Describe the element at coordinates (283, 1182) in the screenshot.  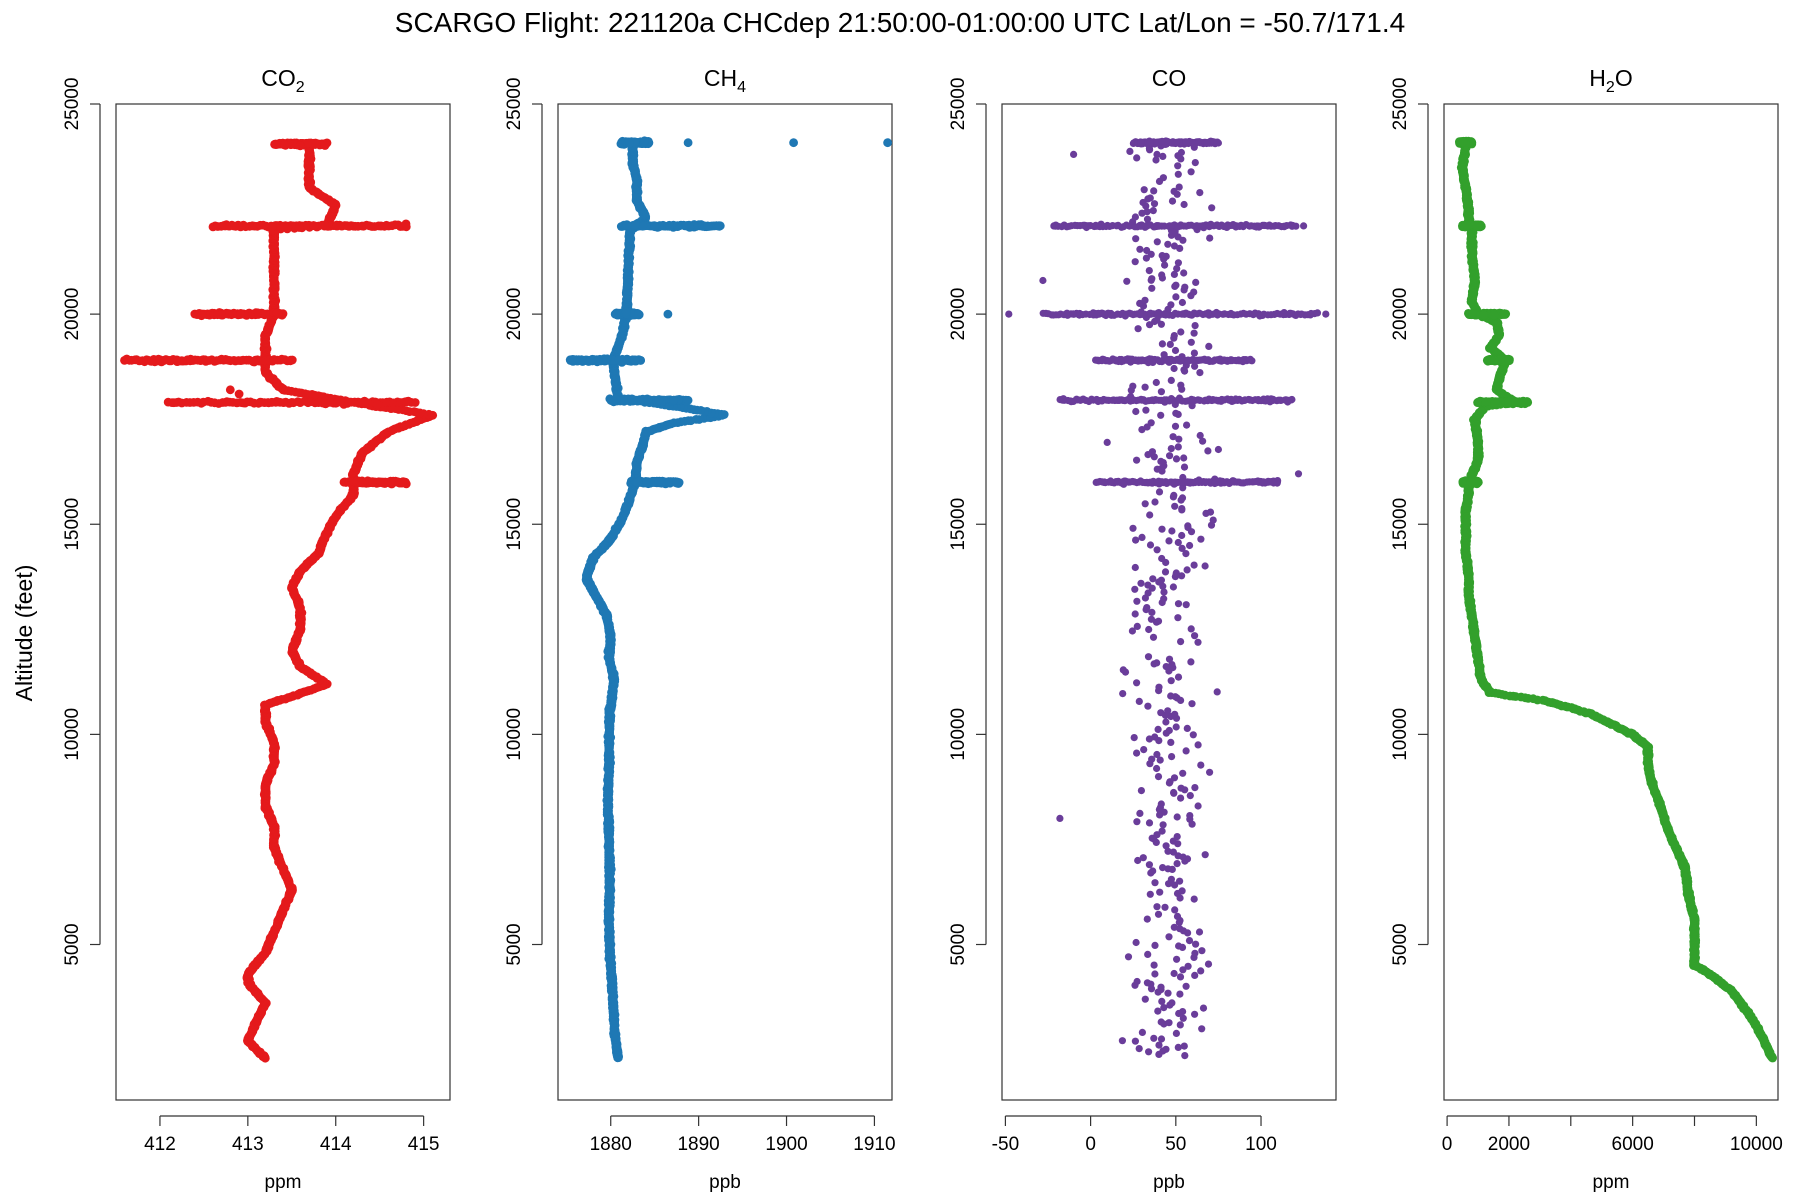
I see `x-axis-label: ppm` at that location.